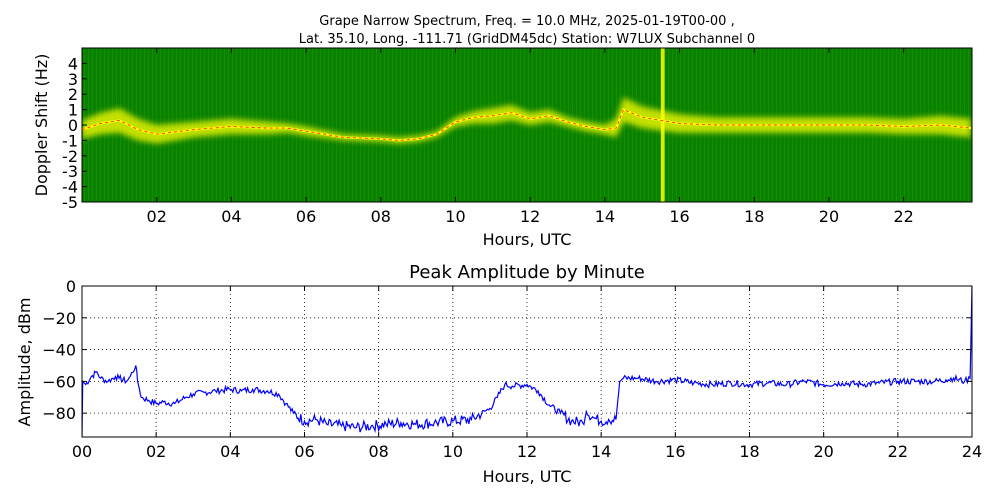  Describe the element at coordinates (231, 216) in the screenshot. I see `spectrogram-x-tick-label: 04` at that location.